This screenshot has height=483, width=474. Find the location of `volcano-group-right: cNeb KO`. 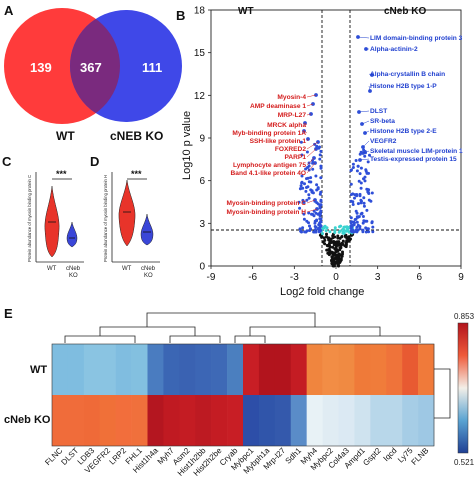

volcano-group-right: cNeb KO is located at coordinates (405, 11).